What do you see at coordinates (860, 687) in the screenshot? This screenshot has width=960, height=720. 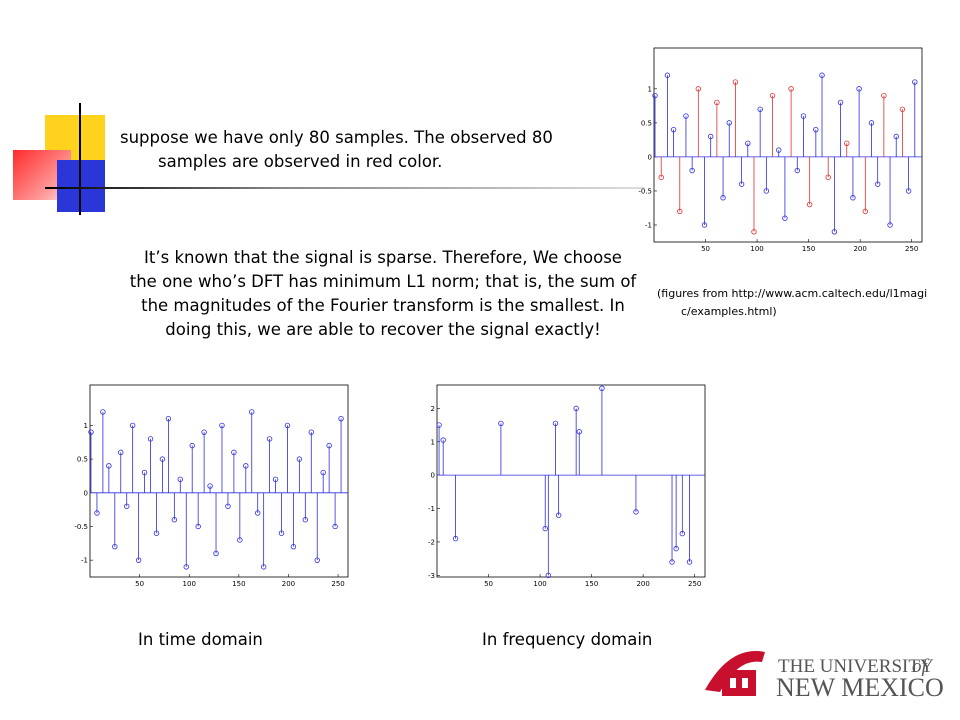 I see `logo-state: NEW MEXICO` at bounding box center [860, 687].